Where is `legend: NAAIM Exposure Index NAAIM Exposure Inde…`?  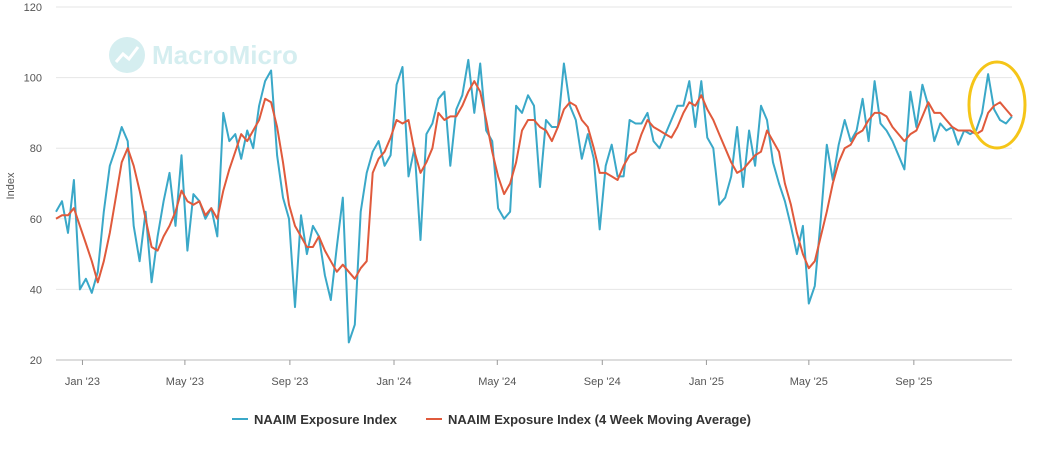 legend: NAAIM Exposure Index NAAIM Exposure Inde… is located at coordinates (491, 419).